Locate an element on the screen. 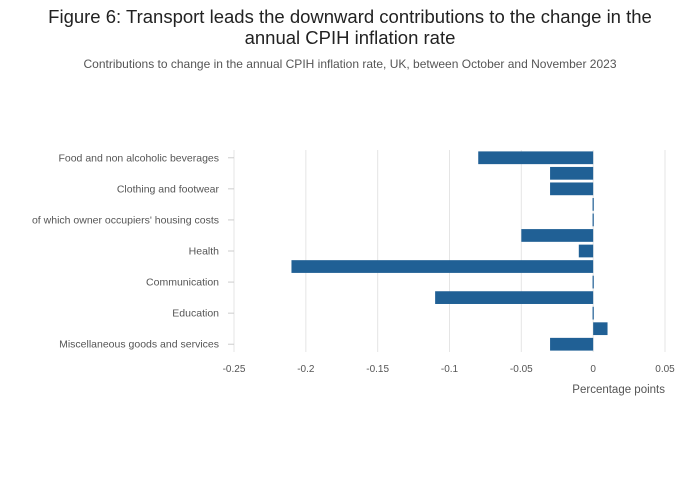 This screenshot has width=700, height=502. x-tick-label: -0.25 is located at coordinates (234, 369).